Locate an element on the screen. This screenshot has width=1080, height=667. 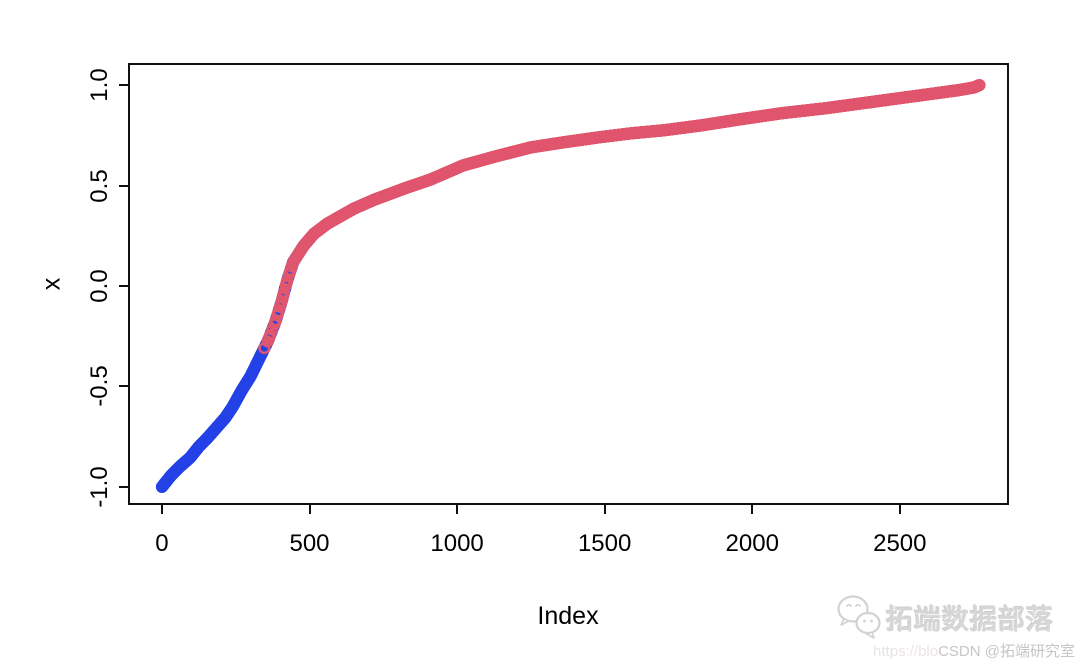
y-axis-tick-label: -1.0 is located at coordinates (99, 487).